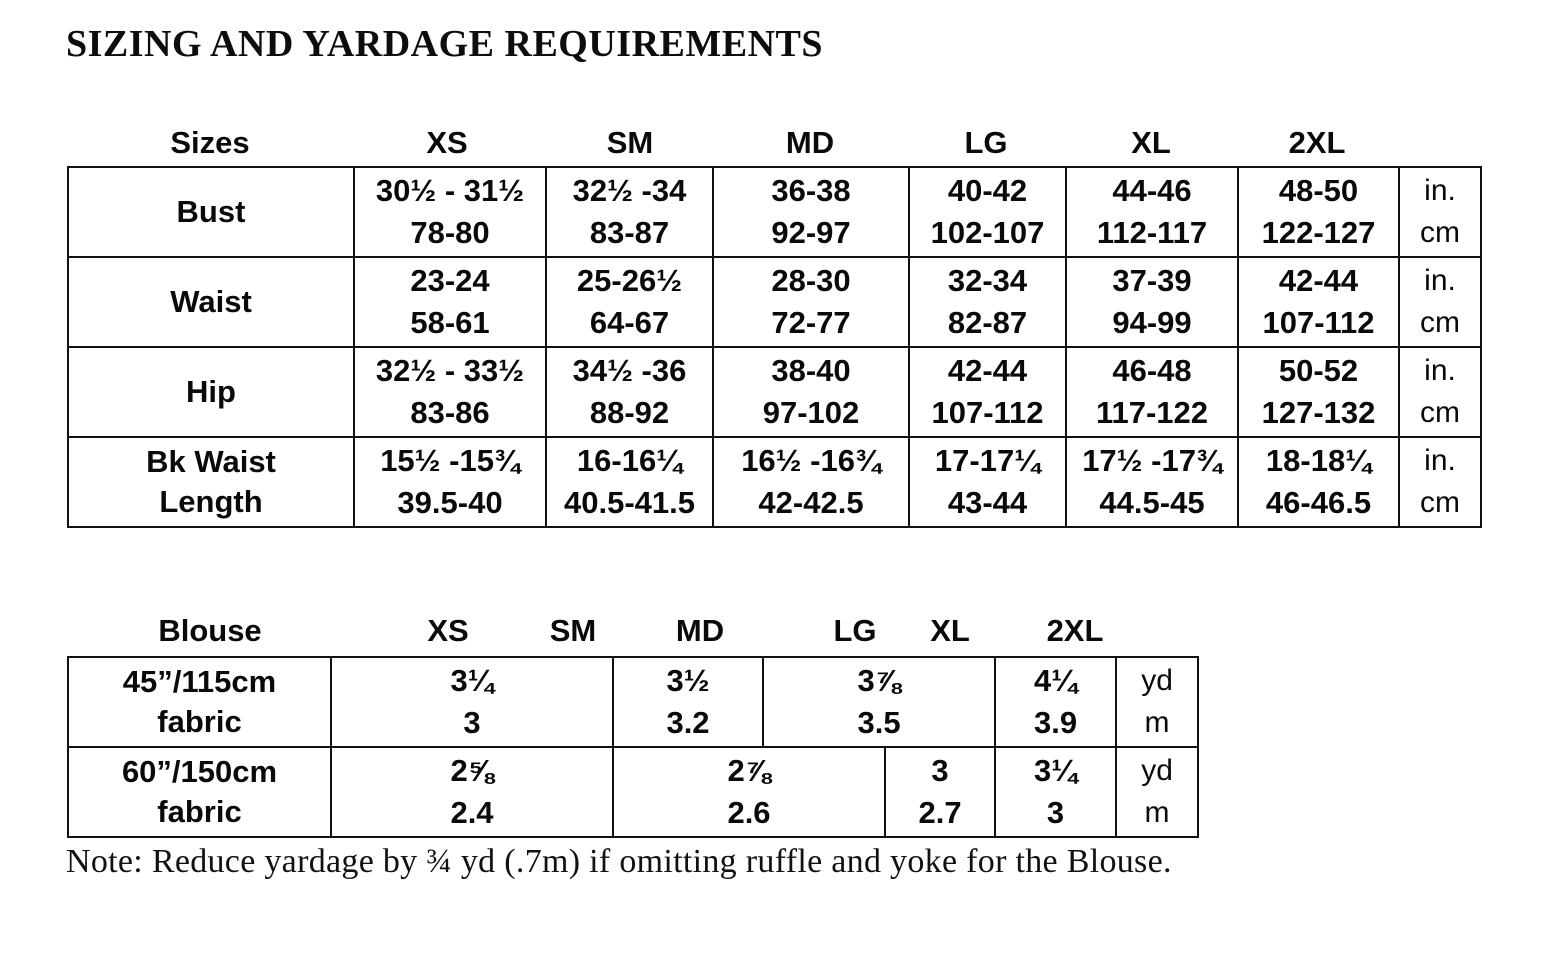  Describe the element at coordinates (1056, 792) in the screenshot. I see `yardage-cell-2xl: 3¼ 3` at that location.